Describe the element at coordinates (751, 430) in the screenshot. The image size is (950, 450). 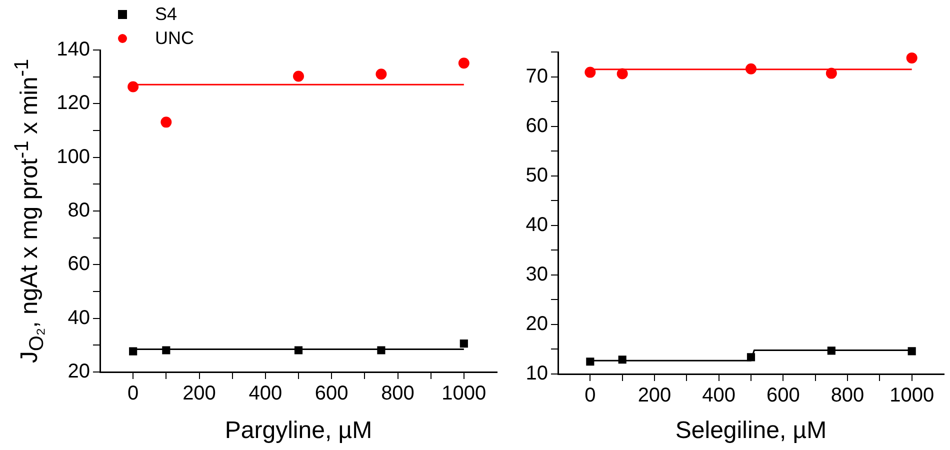
I see `x-axis-title: Selegiline, µM` at that location.